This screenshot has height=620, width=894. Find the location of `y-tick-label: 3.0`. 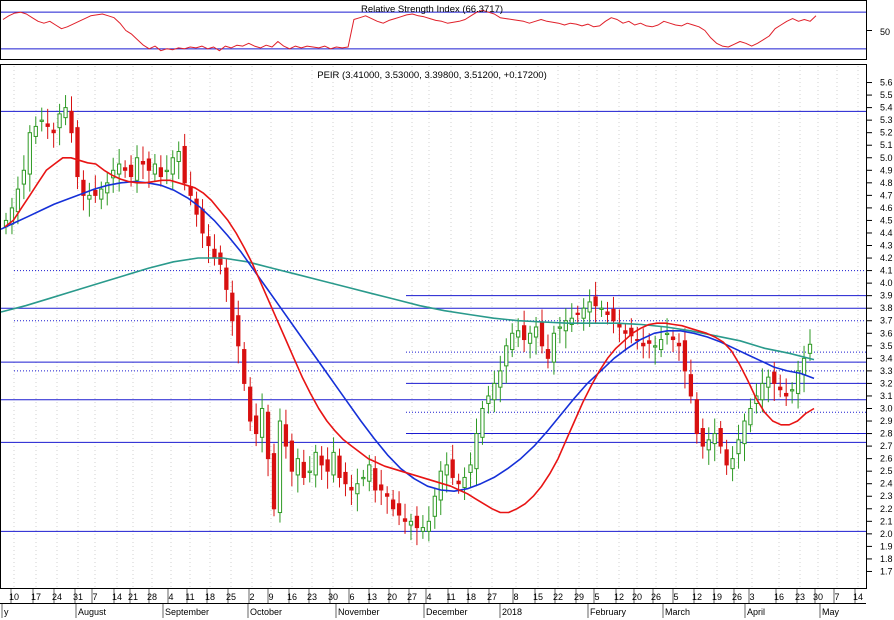

y-tick-label: 3.0 is located at coordinates (886, 408).